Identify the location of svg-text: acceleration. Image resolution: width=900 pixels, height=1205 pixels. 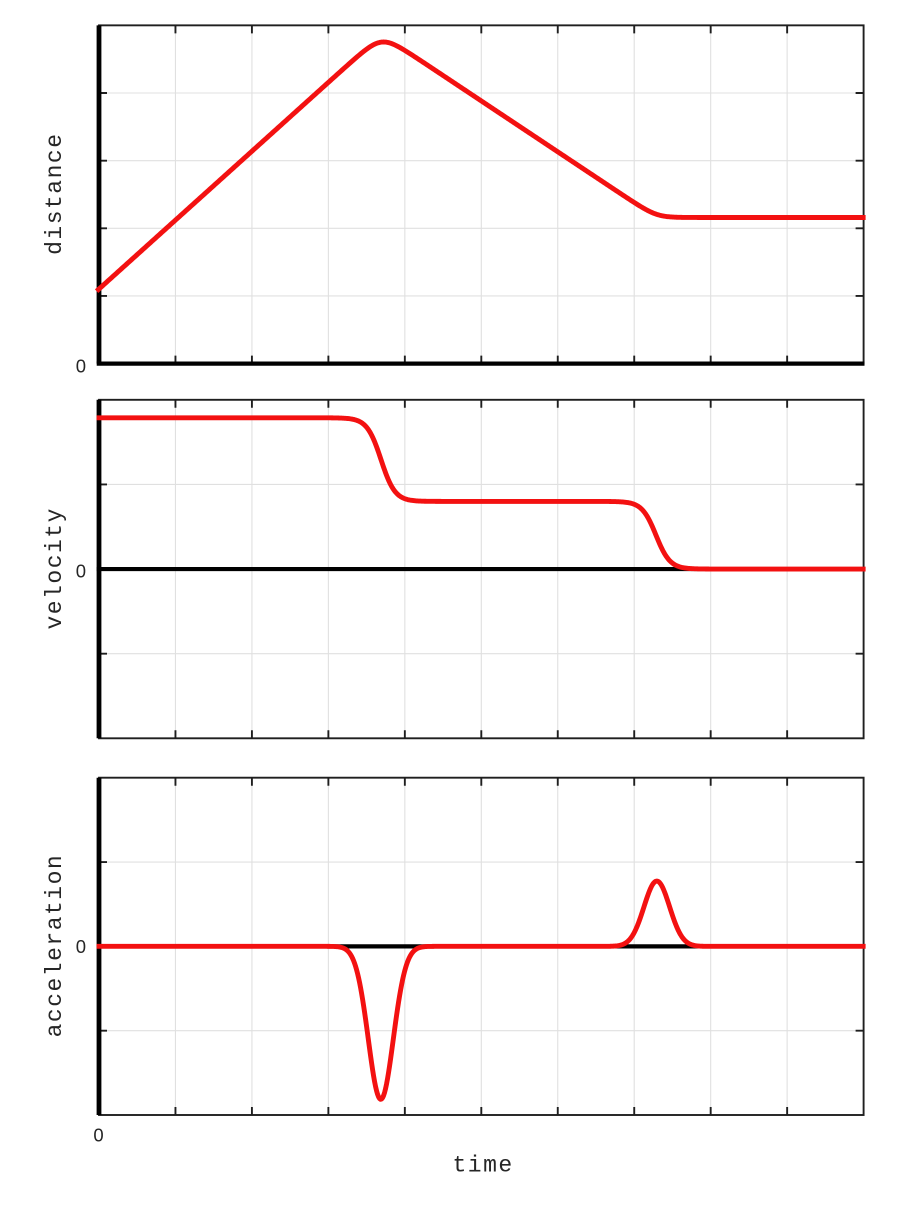
(55, 946).